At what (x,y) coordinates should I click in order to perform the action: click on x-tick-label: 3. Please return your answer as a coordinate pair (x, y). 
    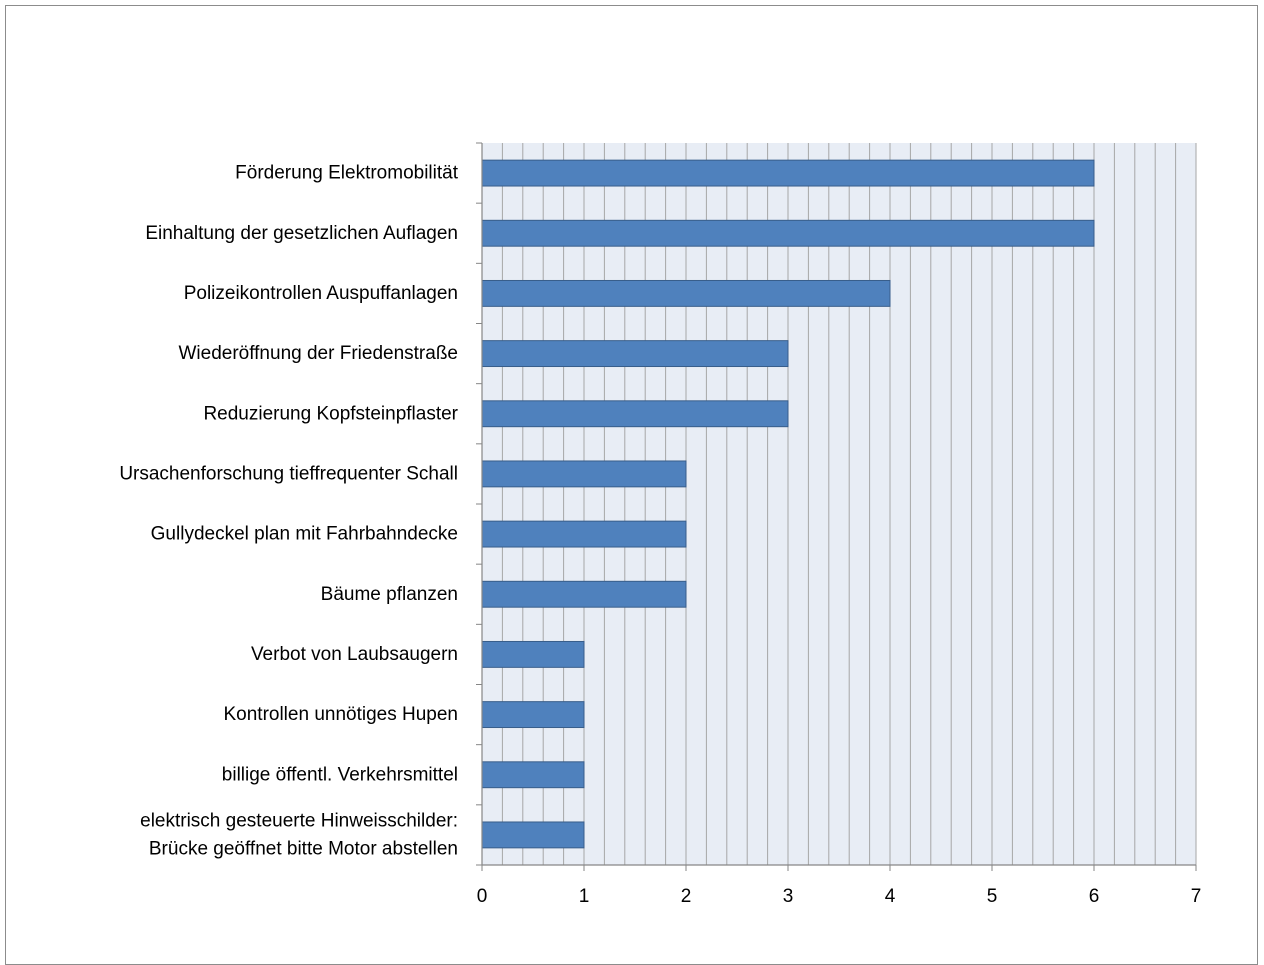
    Looking at the image, I should click on (788, 896).